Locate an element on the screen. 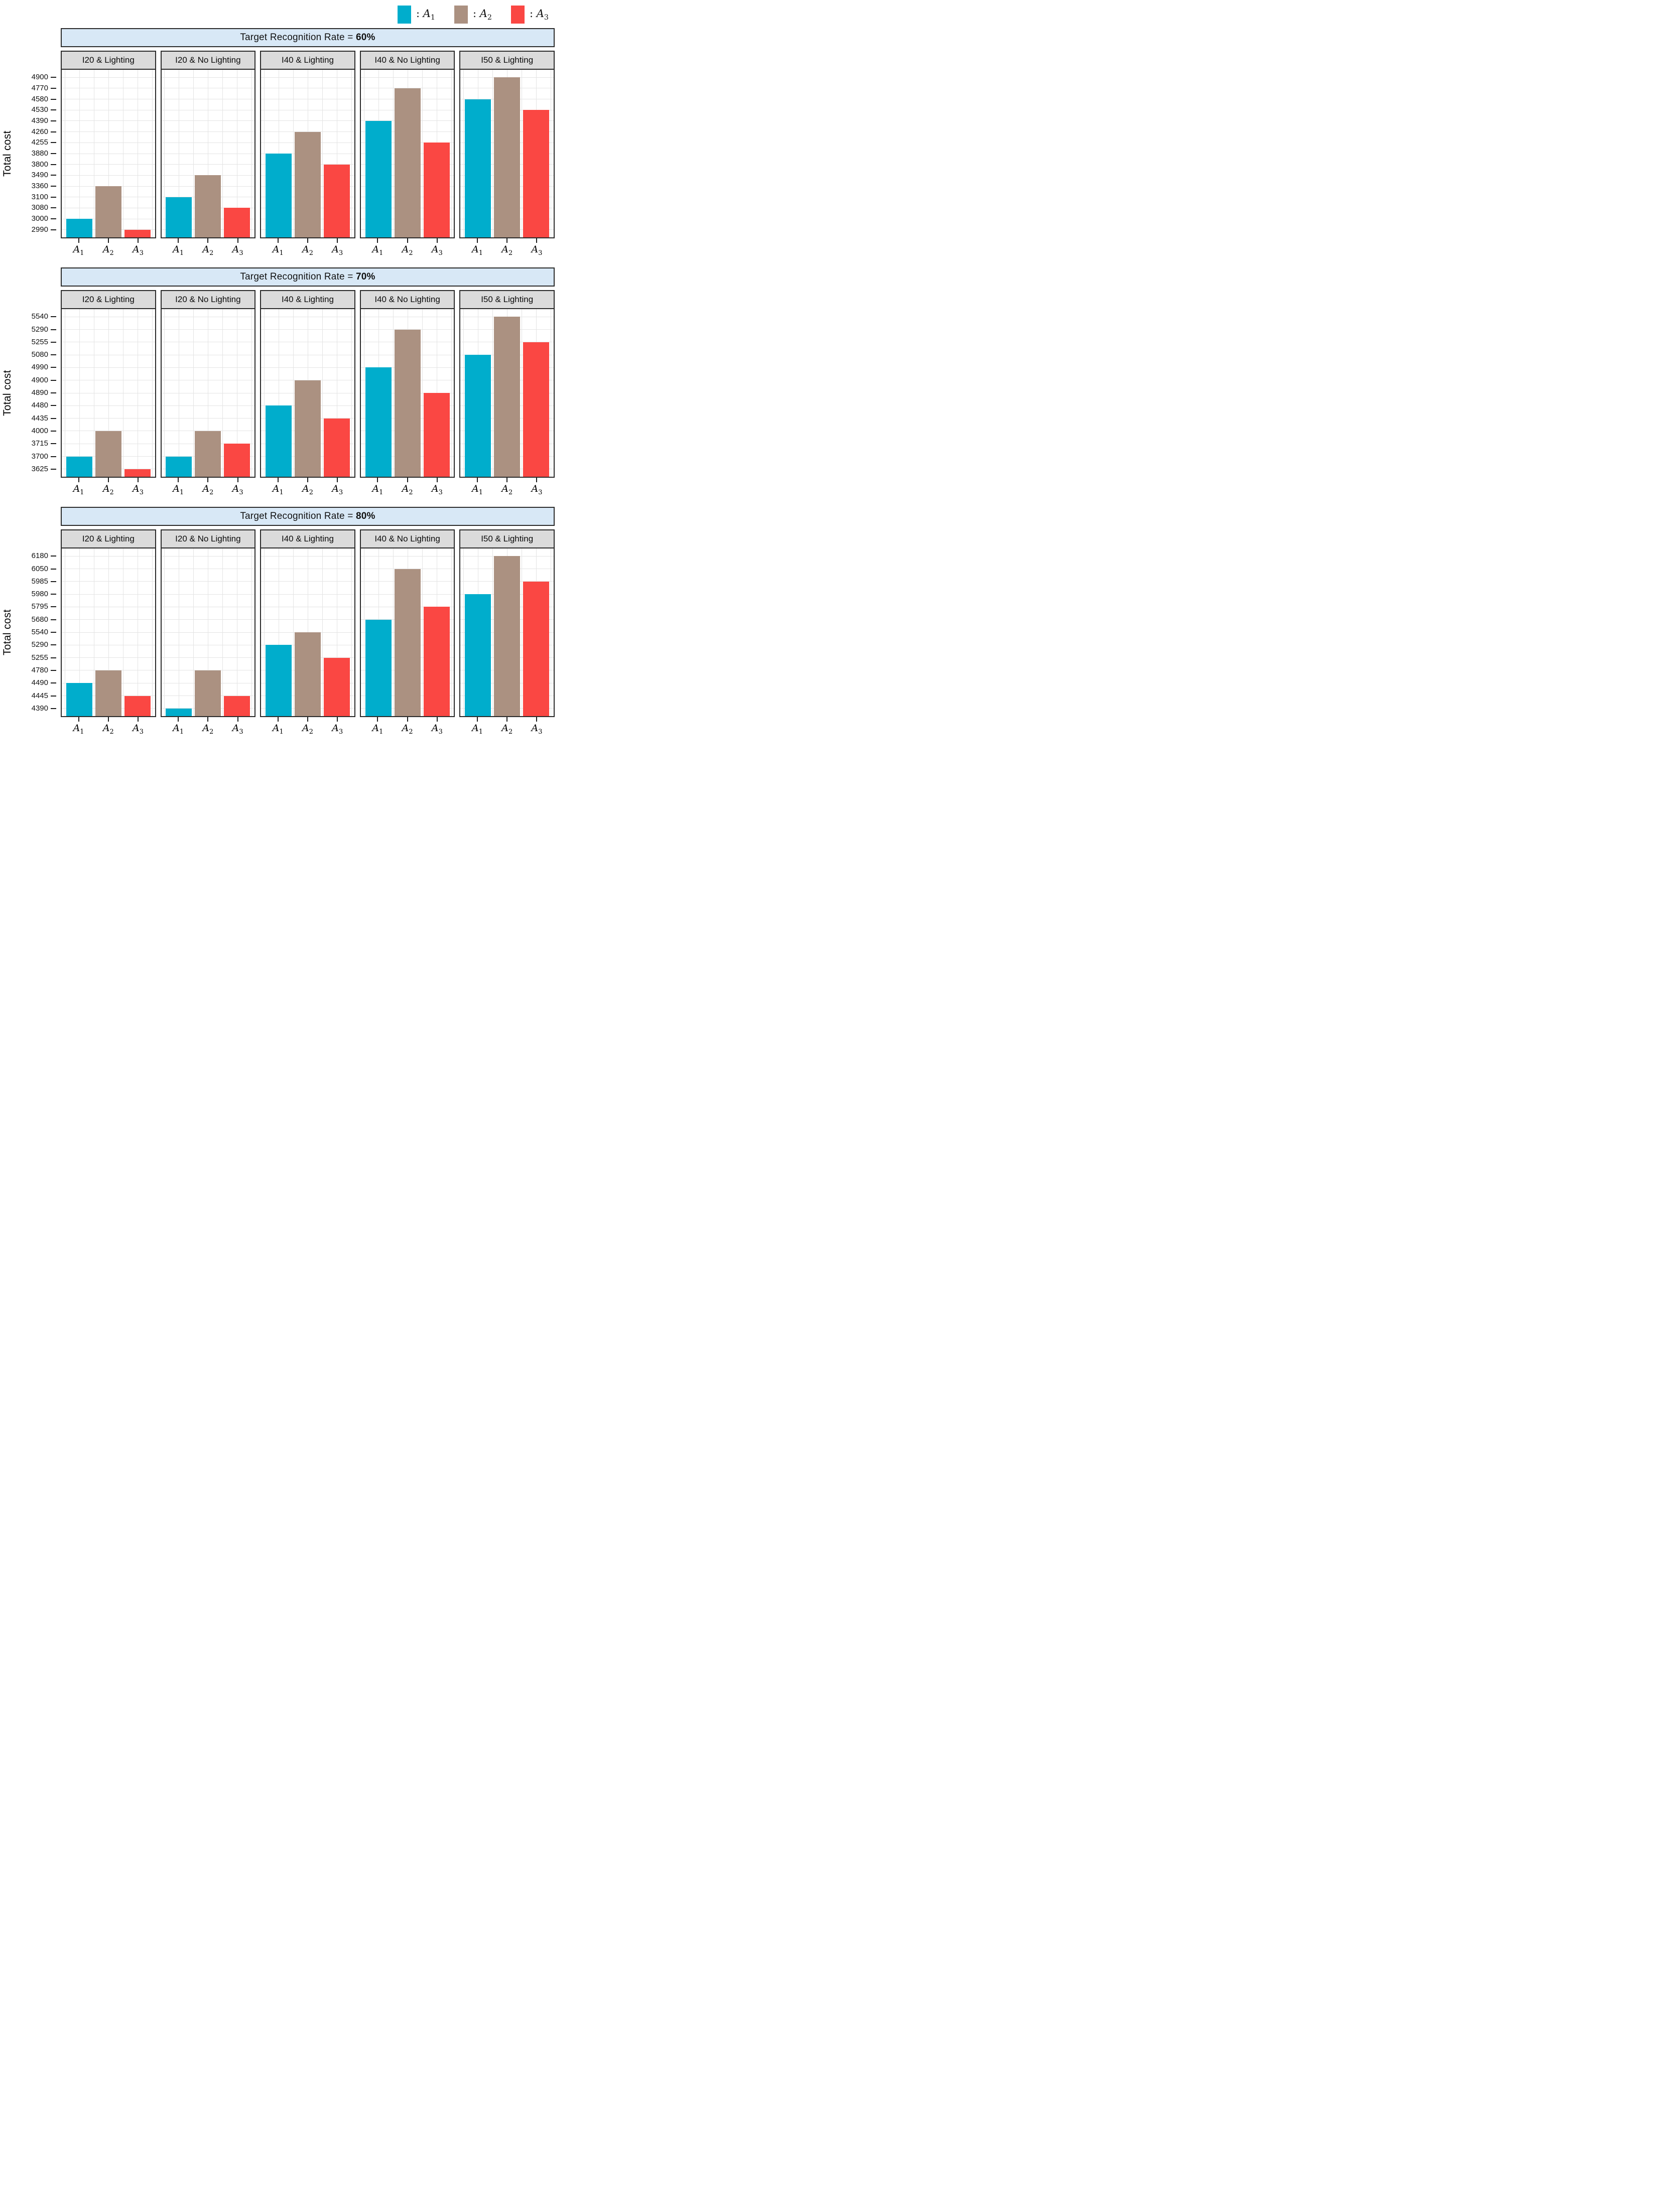 This screenshot has width=1667, height=2212. y-tick-label: 6180 is located at coordinates (39, 556).